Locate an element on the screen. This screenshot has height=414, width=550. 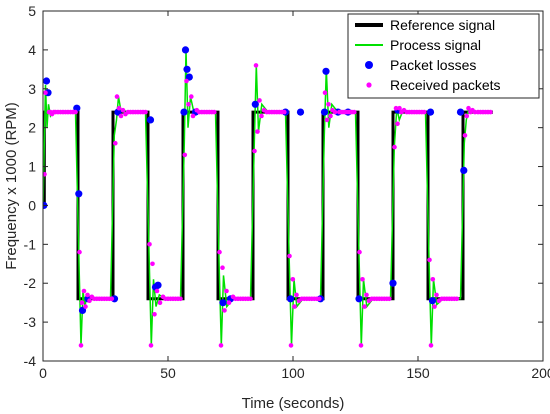
y-tick-label: 0 is located at coordinates (32, 205).